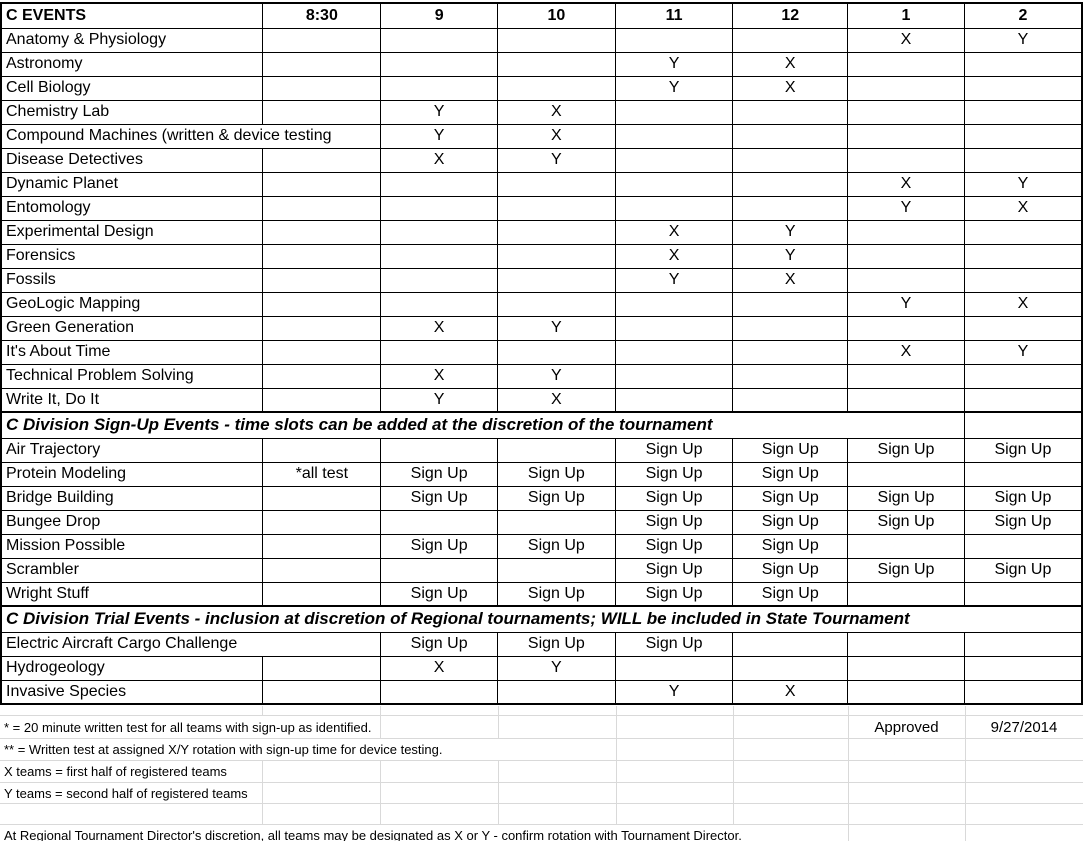 The height and width of the screenshot is (841, 1083). What do you see at coordinates (132, 522) in the screenshot?
I see `event-name-cell: Bungee Drop` at bounding box center [132, 522].